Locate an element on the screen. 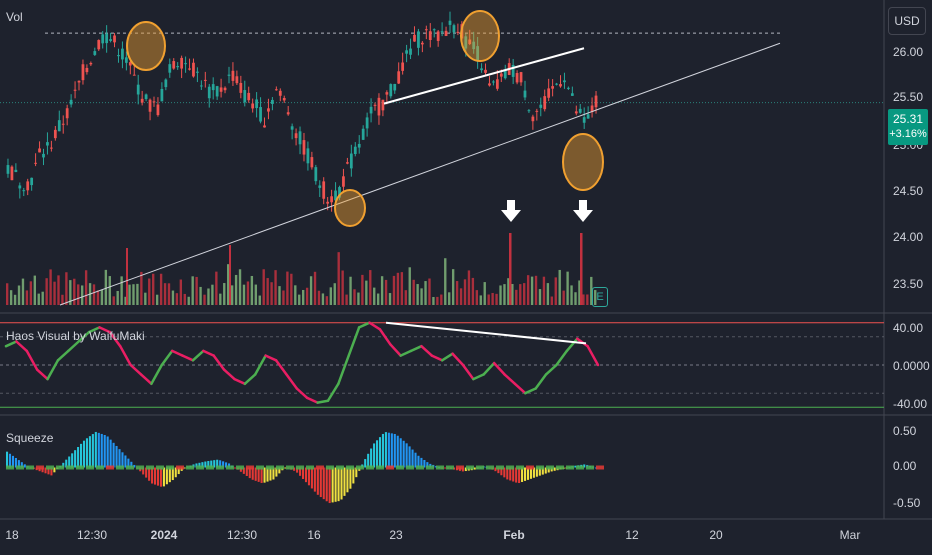 This screenshot has width=932, height=555. x-axis-tick: 12:30 is located at coordinates (92, 535).